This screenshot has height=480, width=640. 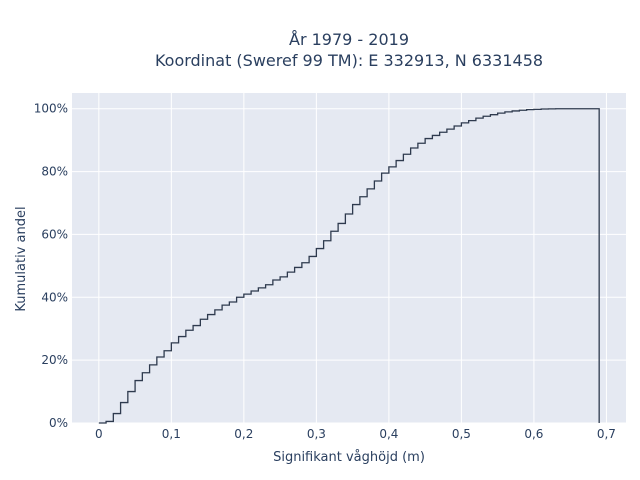 I want to click on x-tick-label: 0,3, so click(x=316, y=434).